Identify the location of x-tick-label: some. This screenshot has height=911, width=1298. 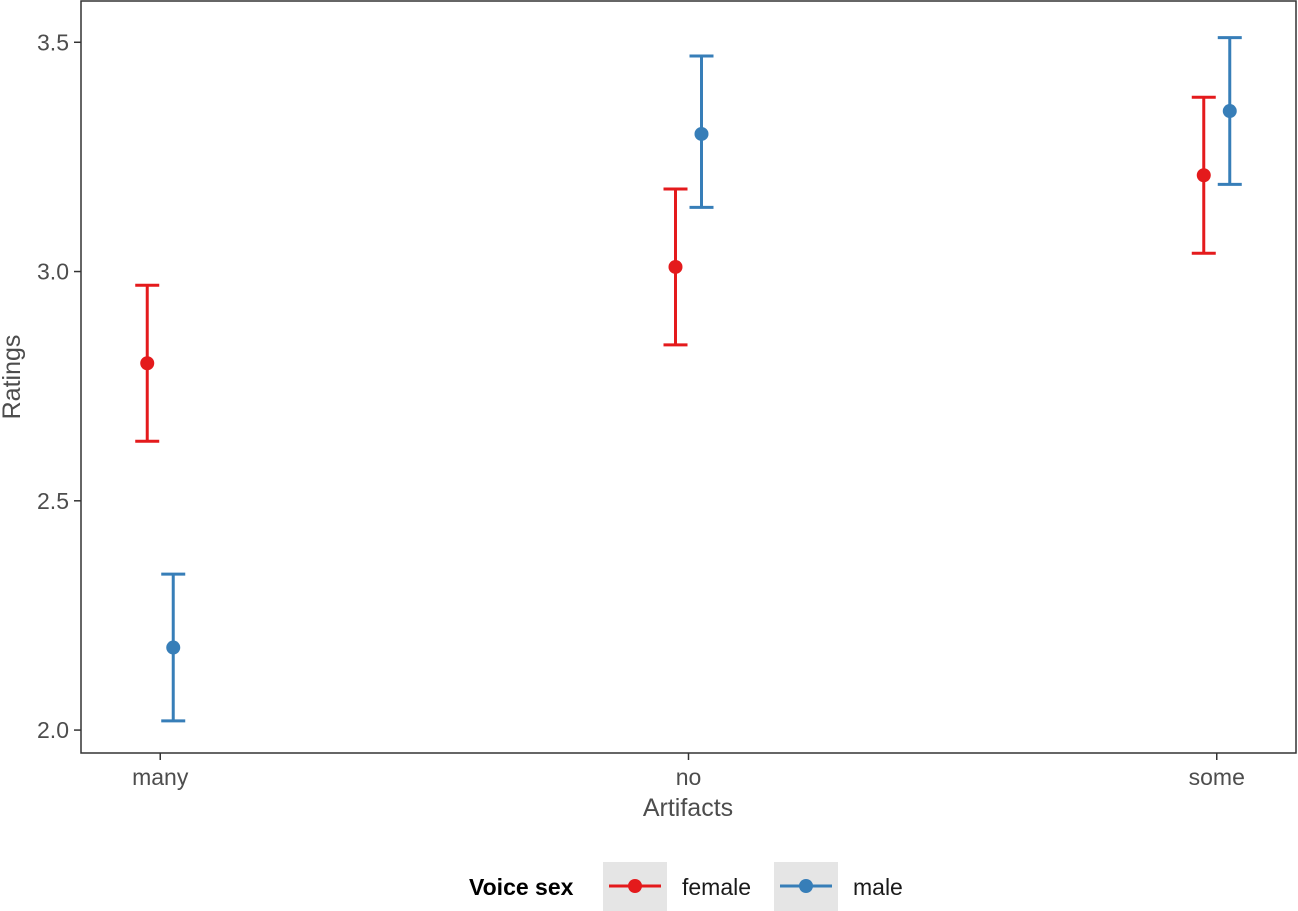
(1217, 777).